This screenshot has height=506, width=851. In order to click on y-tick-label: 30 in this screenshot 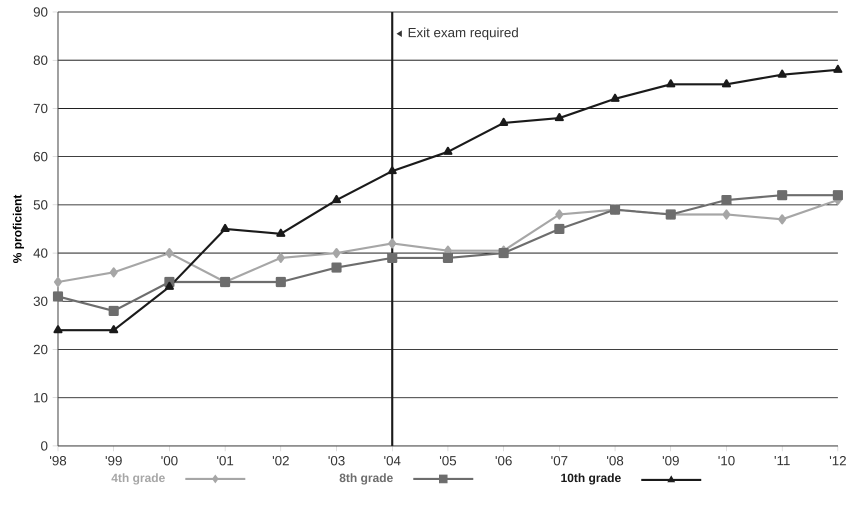, I will do `click(41, 301)`.